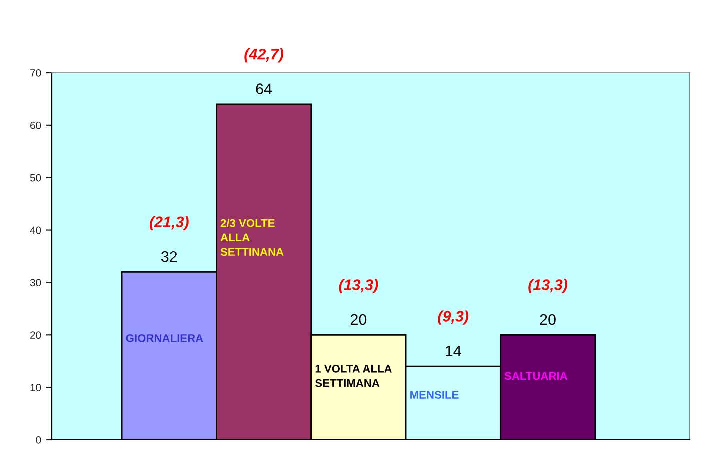 This screenshot has height=454, width=709. Describe the element at coordinates (169, 256) in the screenshot. I see `data-label: 32` at that location.